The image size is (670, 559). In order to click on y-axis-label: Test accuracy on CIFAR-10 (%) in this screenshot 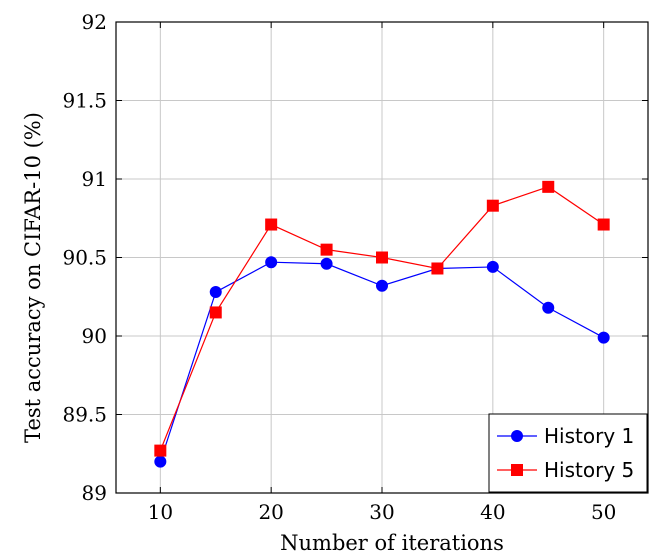, I will do `click(33, 277)`.